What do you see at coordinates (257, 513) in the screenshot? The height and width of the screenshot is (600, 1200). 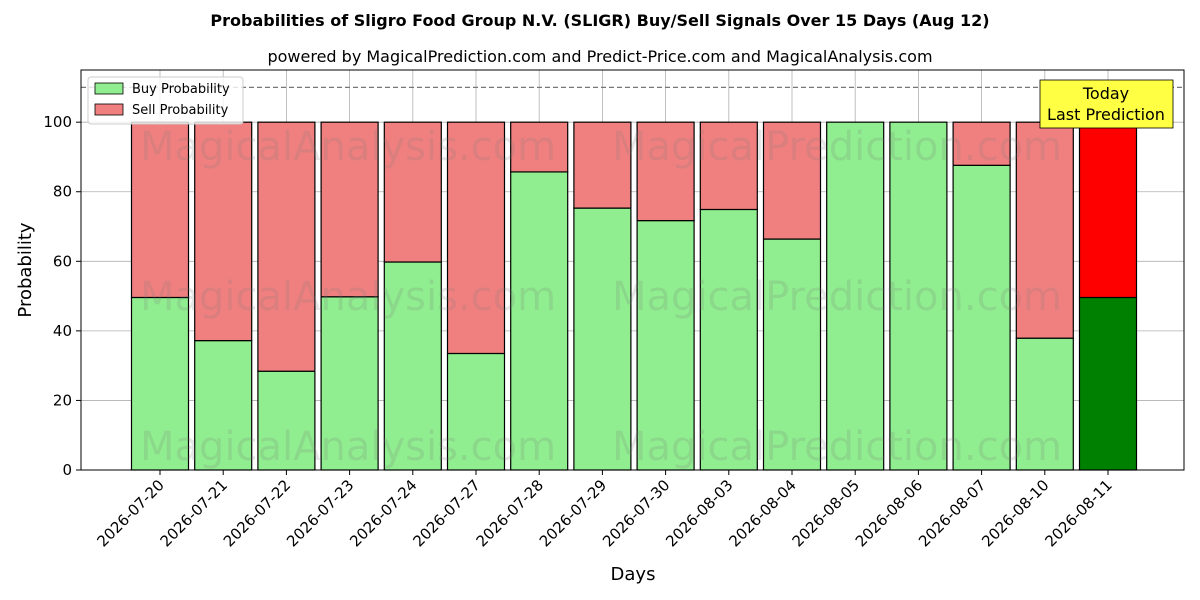 I see `x-tick-label: 2026-07-22` at bounding box center [257, 513].